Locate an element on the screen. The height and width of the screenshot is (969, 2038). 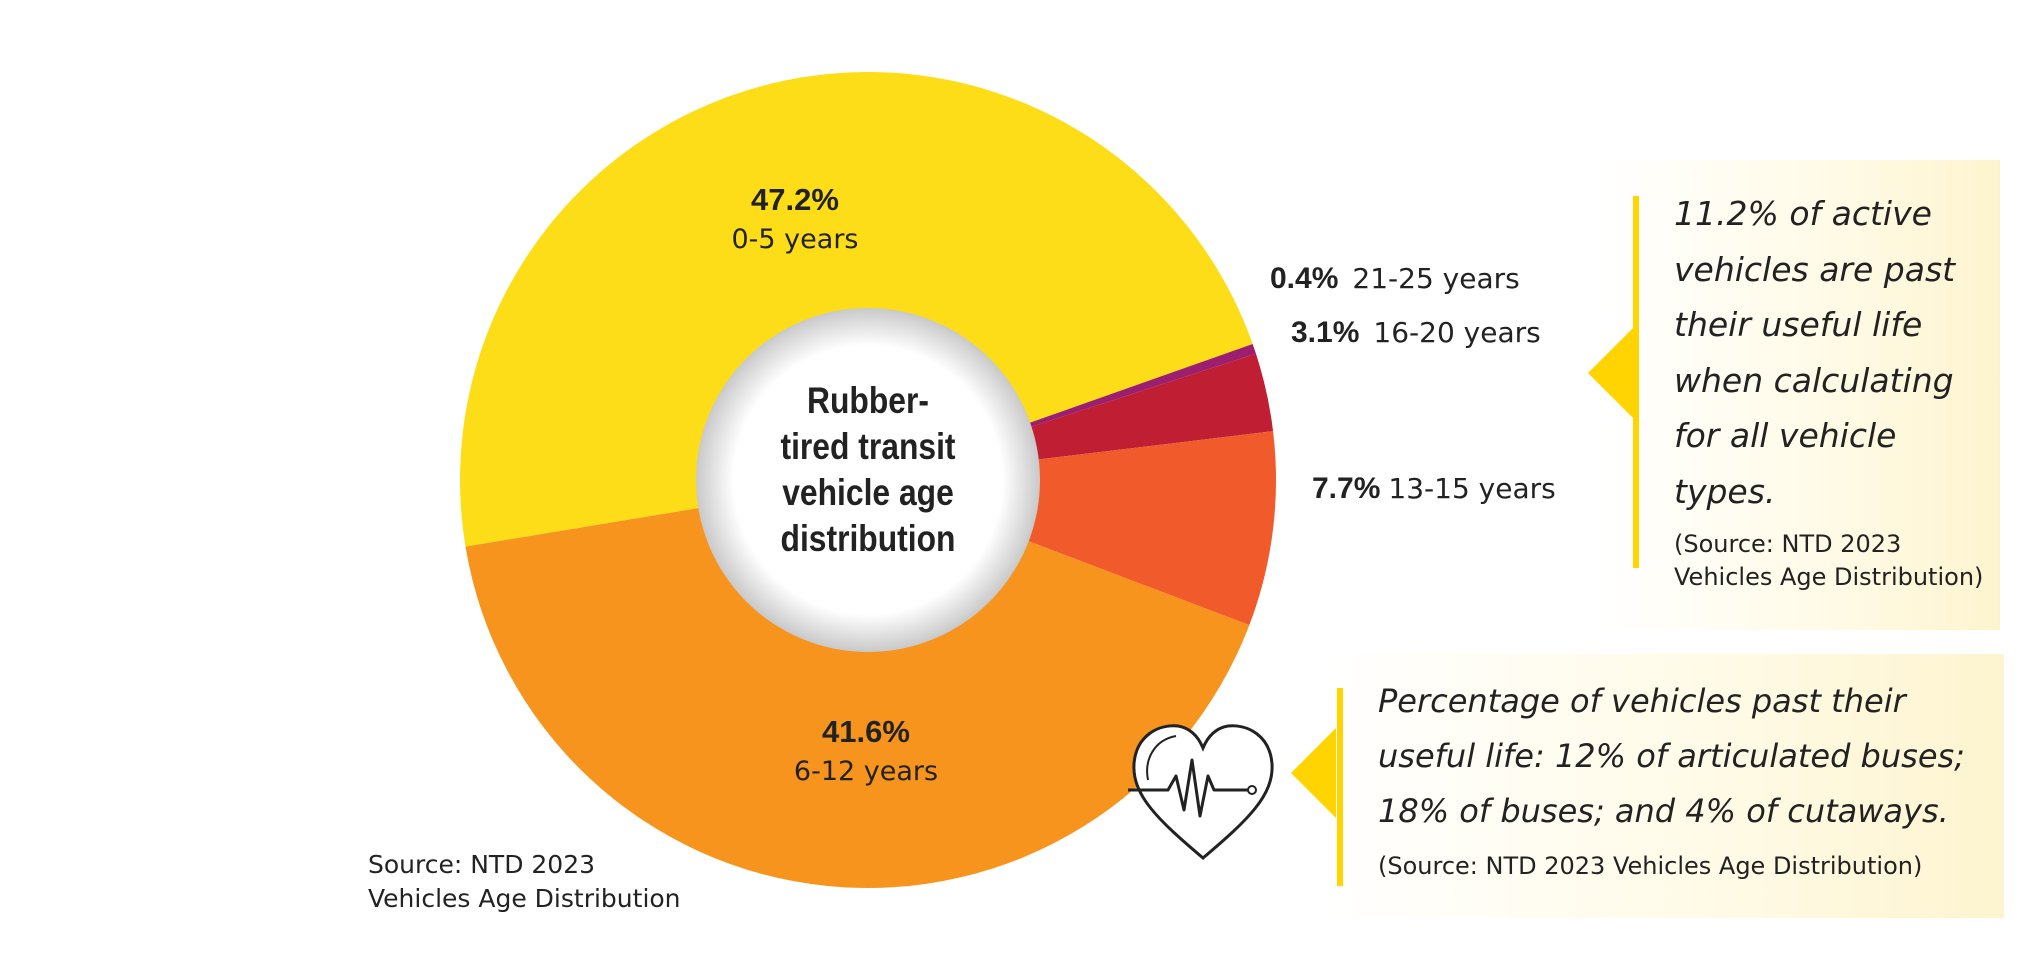
donut-hole is located at coordinates (868, 480).